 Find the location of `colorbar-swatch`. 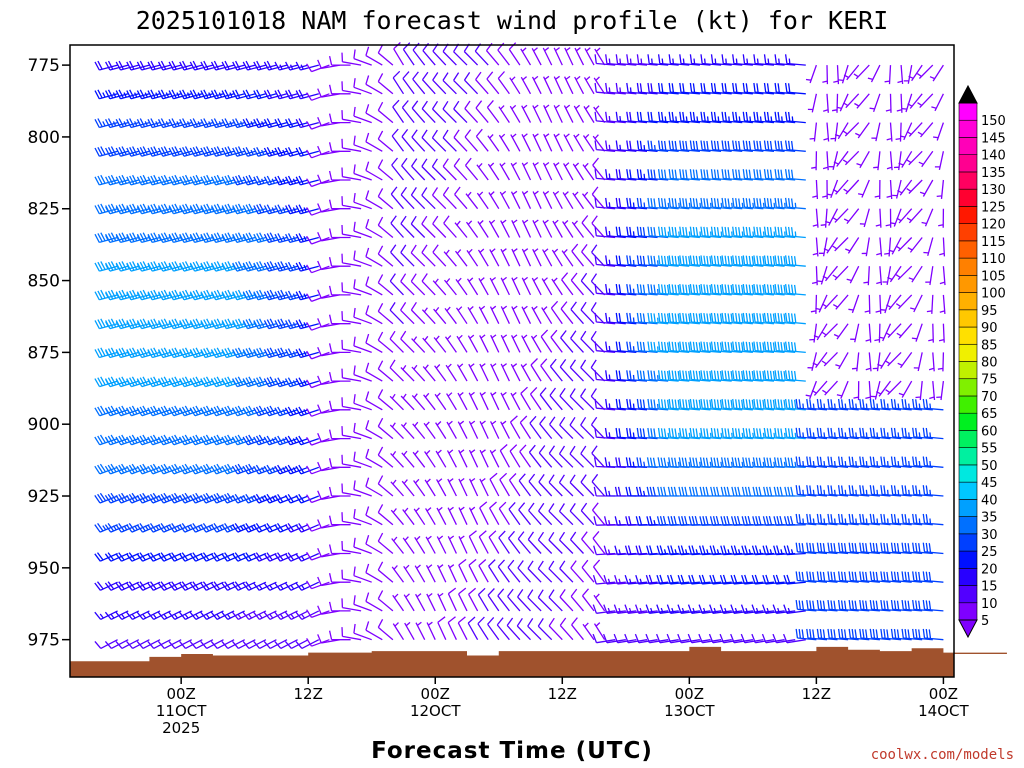

colorbar-swatch is located at coordinates (968, 439).